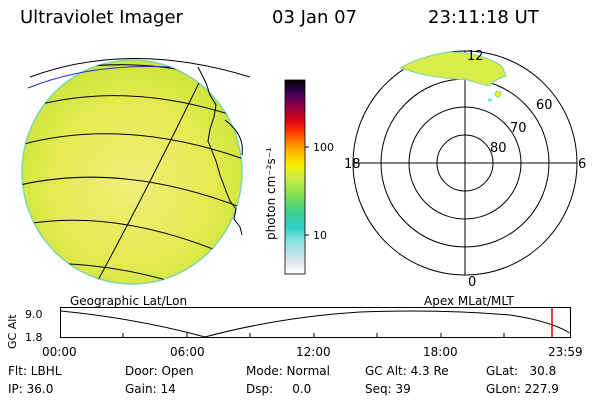  What do you see at coordinates (518, 128) in the screenshot?
I see `mlat-label-70: 70` at bounding box center [518, 128].